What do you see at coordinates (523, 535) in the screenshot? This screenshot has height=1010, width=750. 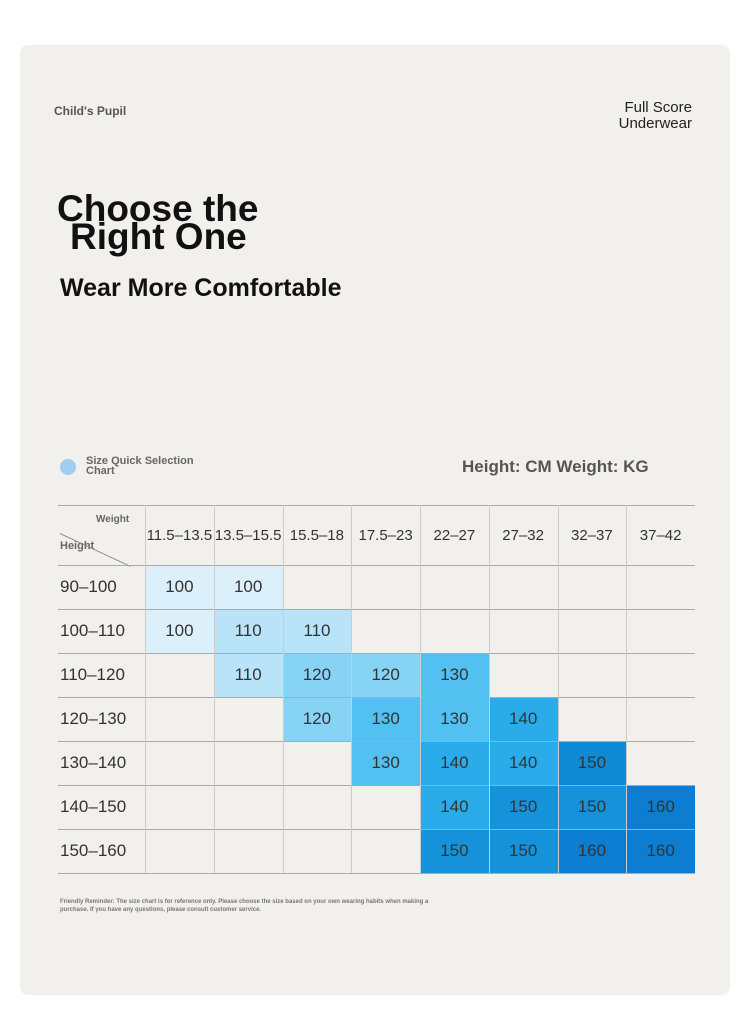 I see `column-header: 27–32` at bounding box center [523, 535].